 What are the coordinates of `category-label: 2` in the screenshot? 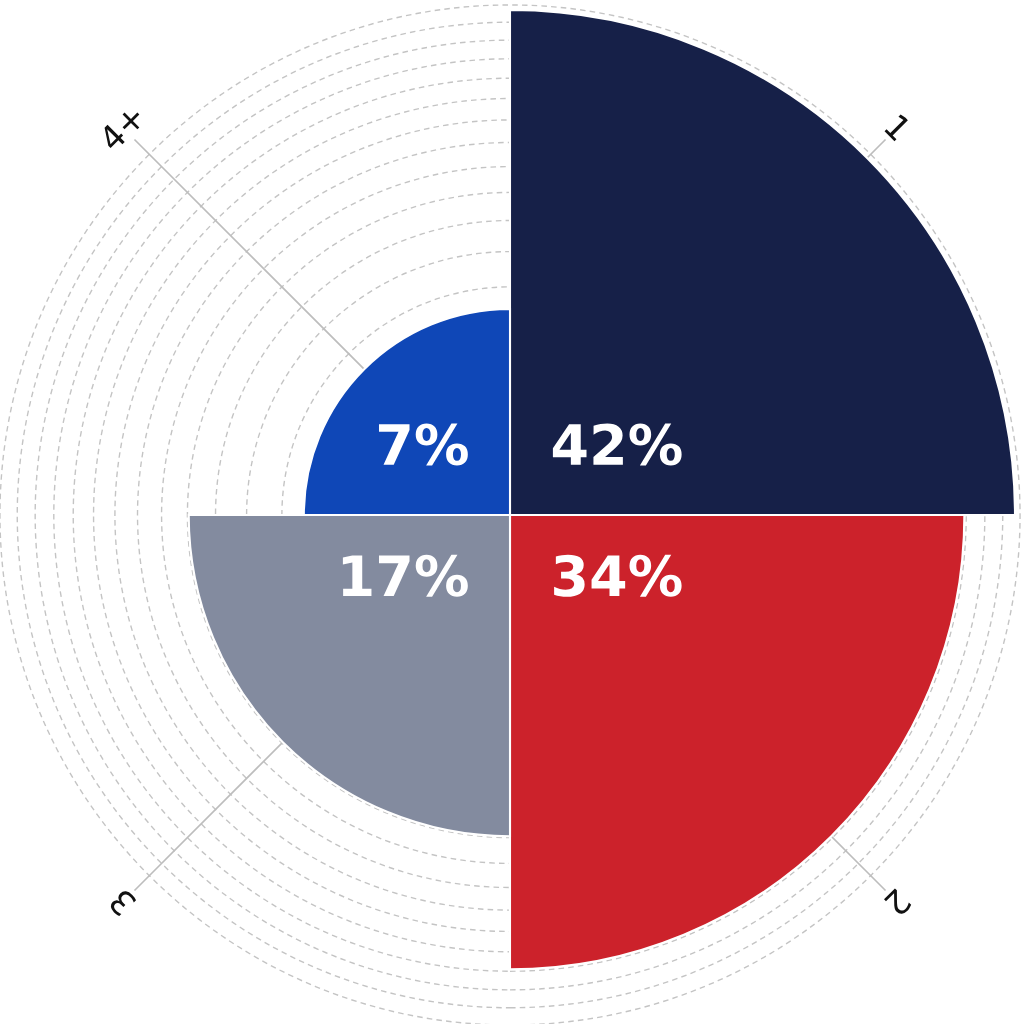 It's located at (898, 902).